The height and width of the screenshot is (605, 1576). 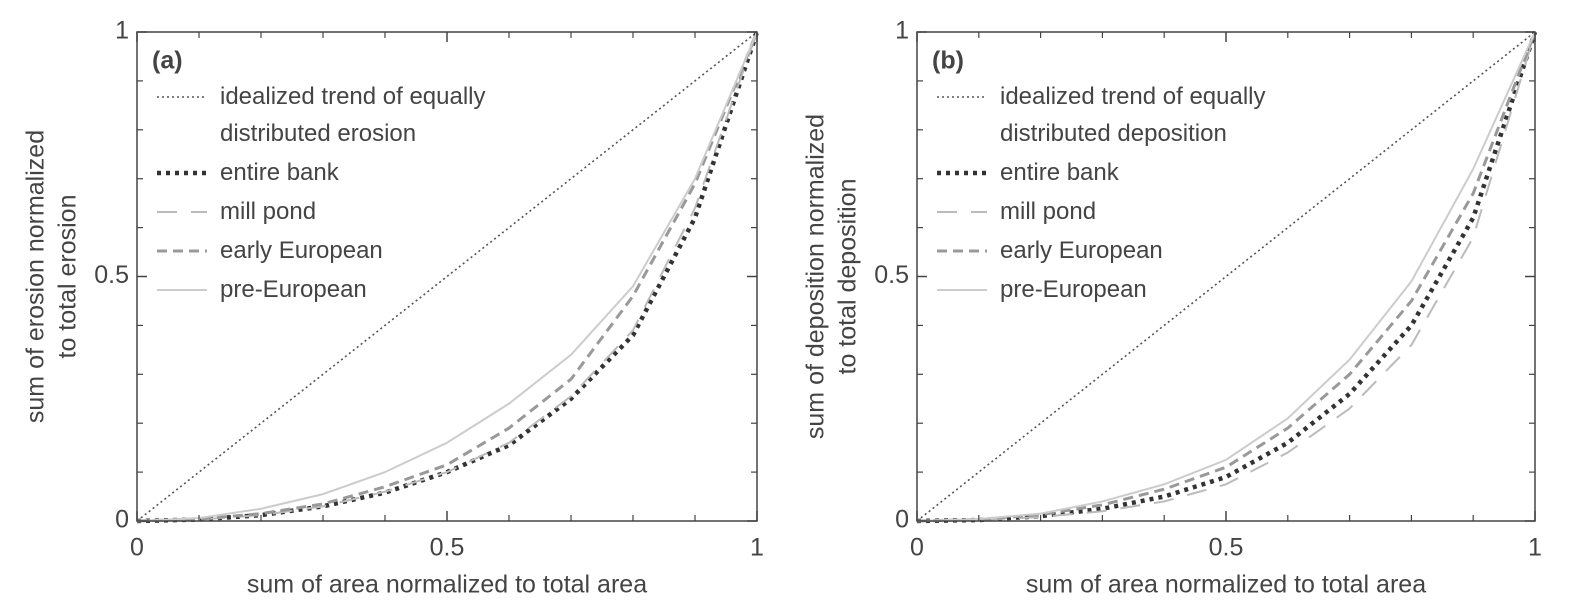 What do you see at coordinates (848, 277) in the screenshot?
I see `y-axis-label: to total deposition` at bounding box center [848, 277].